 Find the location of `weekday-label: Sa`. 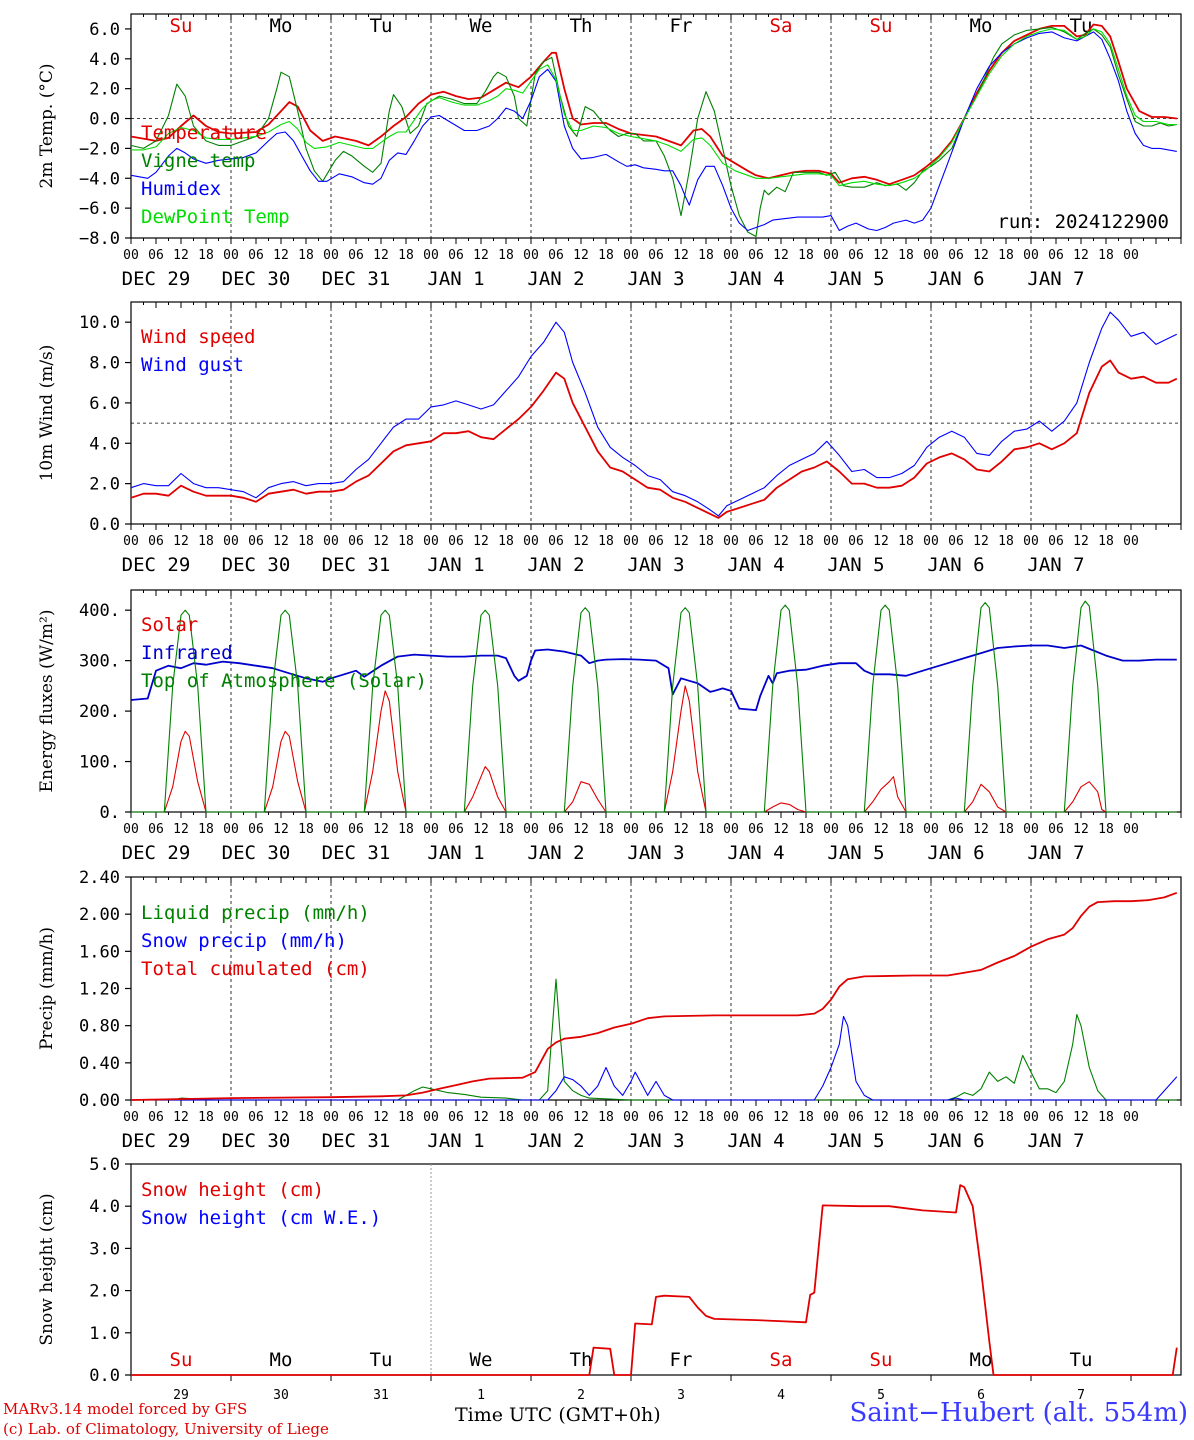

weekday-label: Sa is located at coordinates (781, 1360).